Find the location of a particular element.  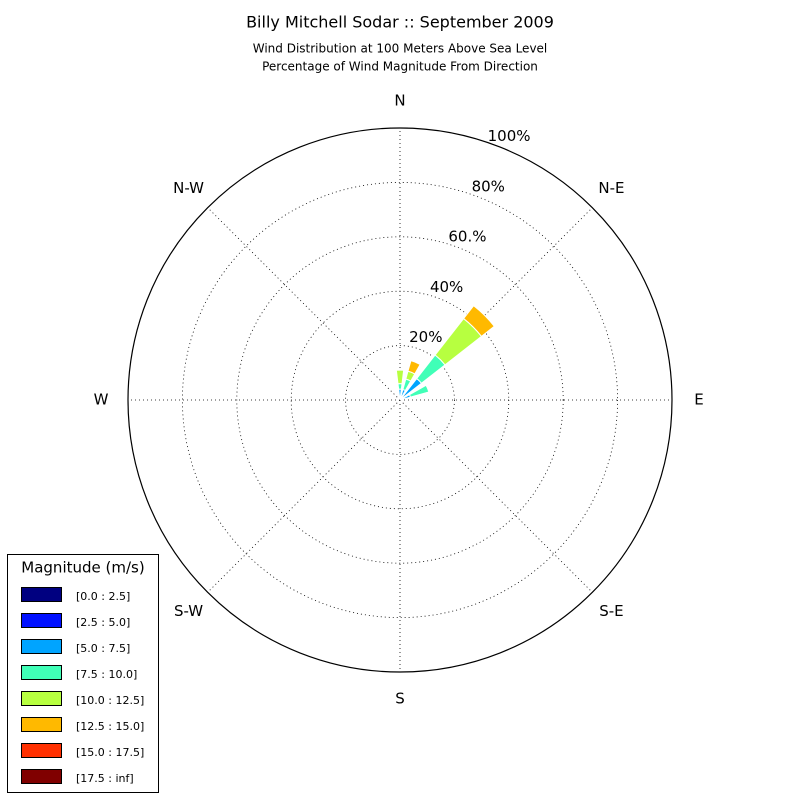

direction-label: N is located at coordinates (399, 101).